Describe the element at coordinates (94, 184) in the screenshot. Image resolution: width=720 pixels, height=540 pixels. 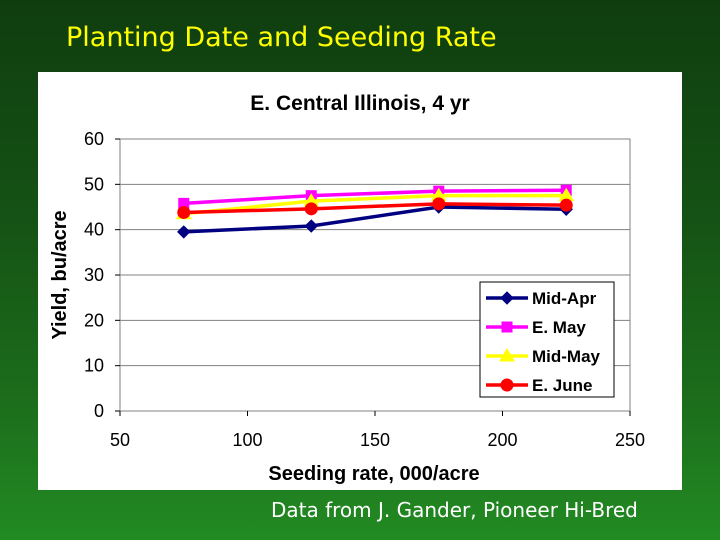
I see `y-tick-label: 50` at that location.